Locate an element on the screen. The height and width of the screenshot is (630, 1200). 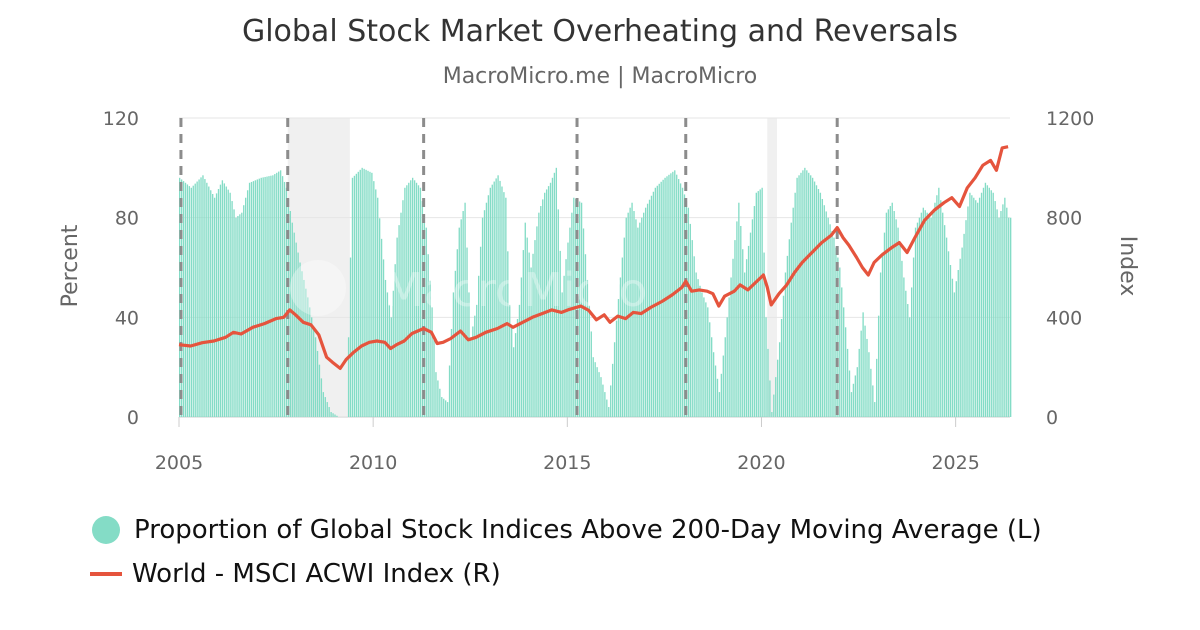
legend-swatch-bars is located at coordinates (106, 530).